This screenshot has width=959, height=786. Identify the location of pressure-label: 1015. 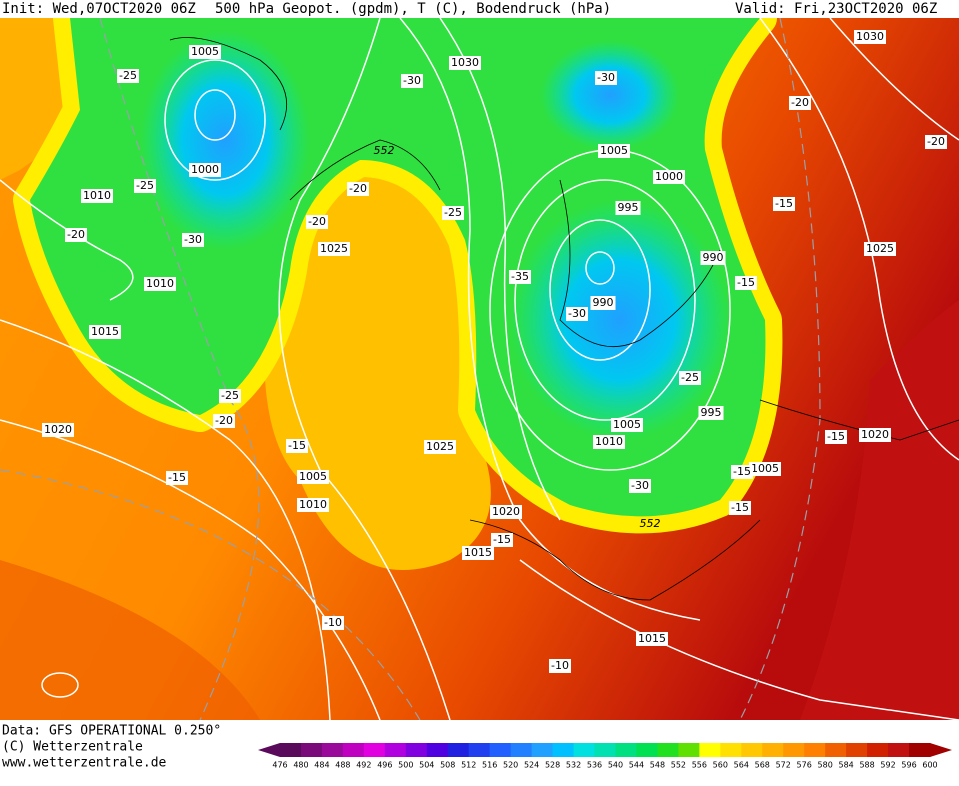
(478, 552).